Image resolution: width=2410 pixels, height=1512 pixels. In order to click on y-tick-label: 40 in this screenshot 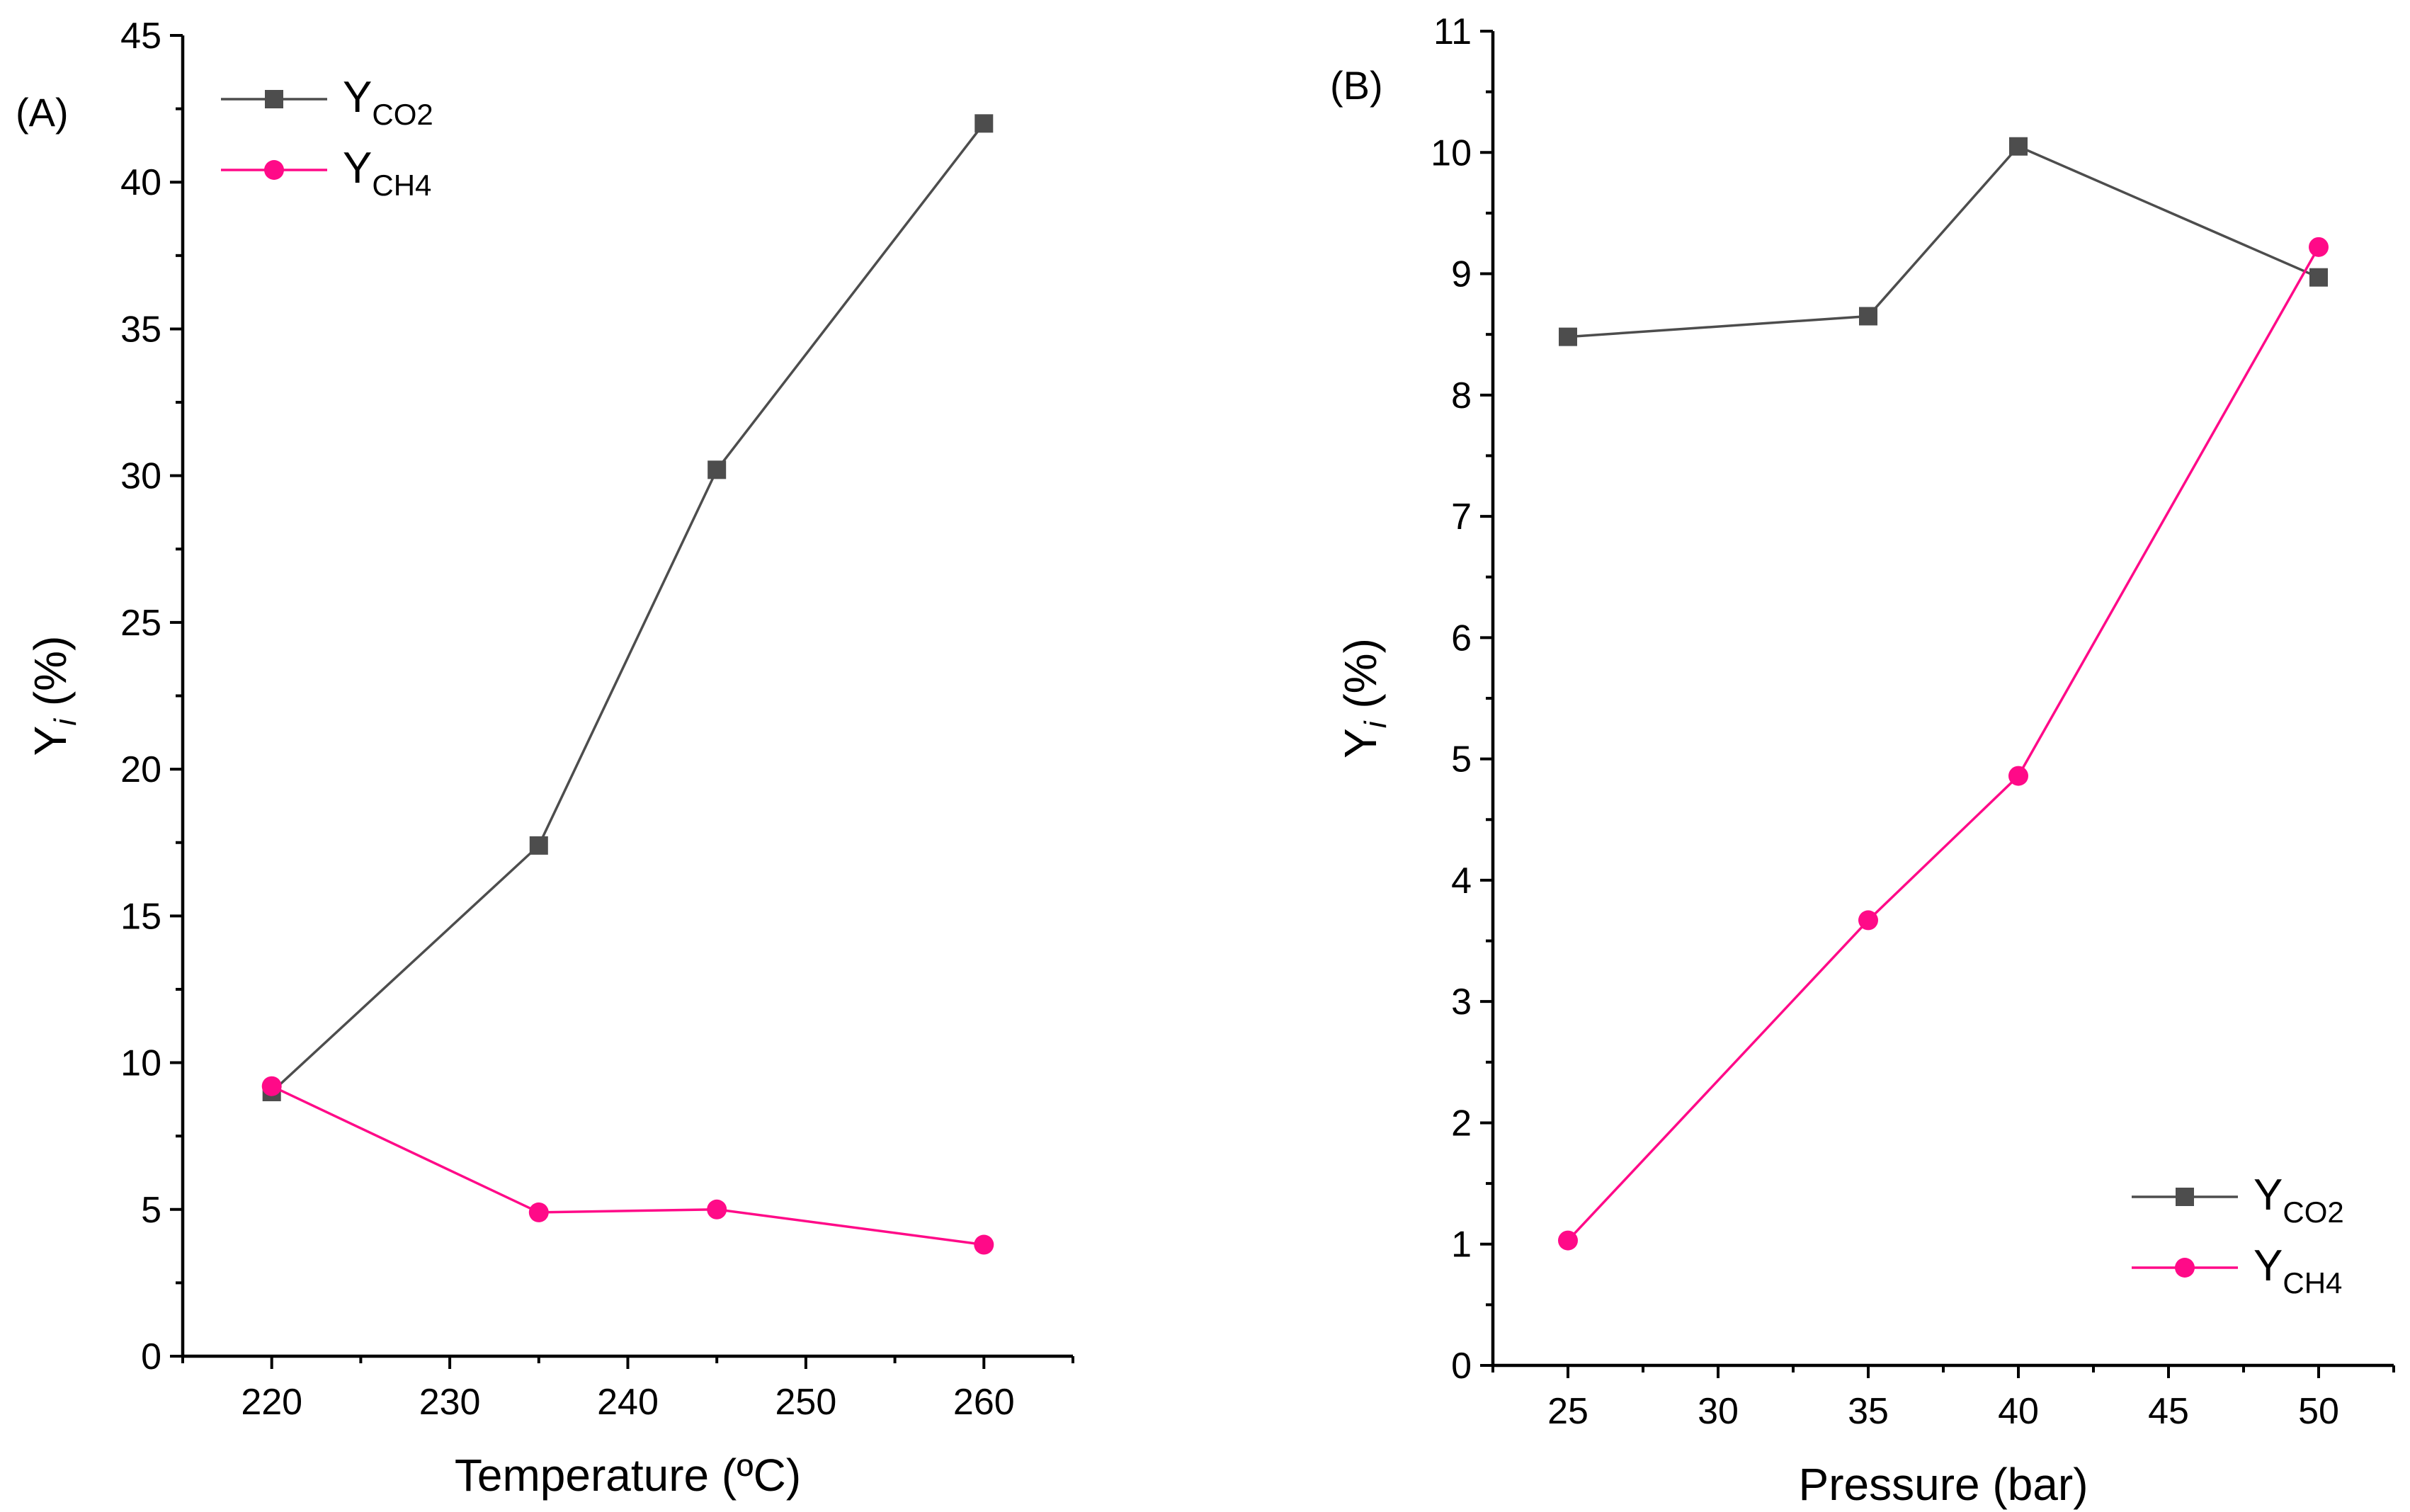, I will do `click(140, 182)`.